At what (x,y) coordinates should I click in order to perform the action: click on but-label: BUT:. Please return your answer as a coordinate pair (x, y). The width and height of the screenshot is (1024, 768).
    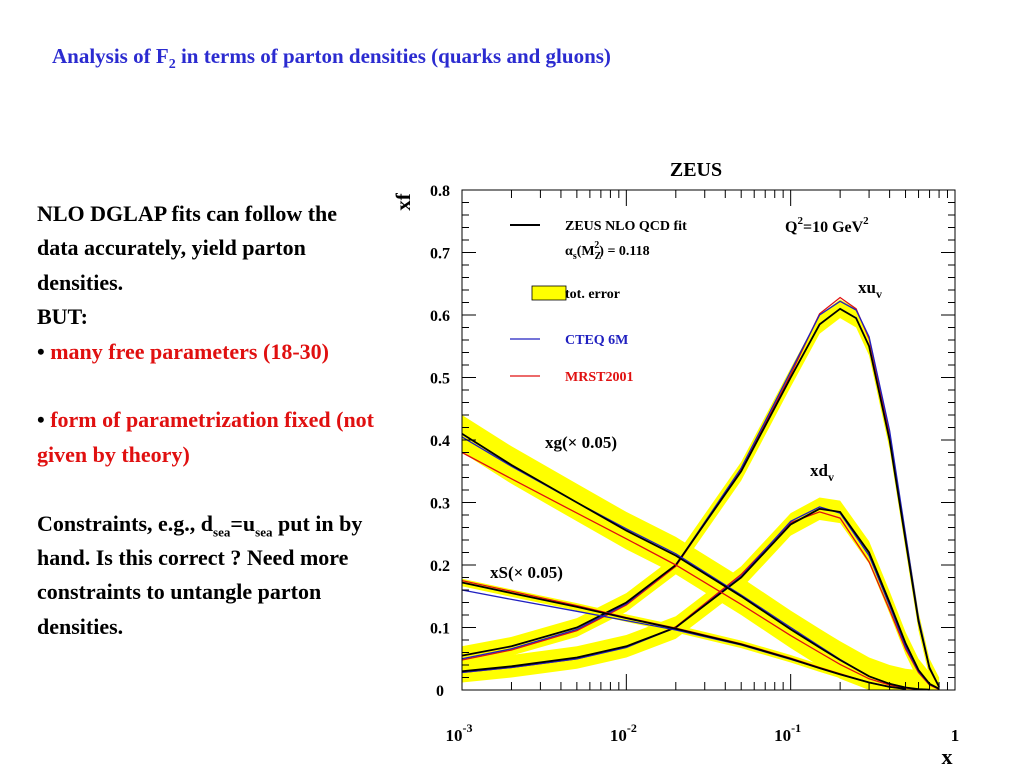
    Looking at the image, I should click on (62, 317).